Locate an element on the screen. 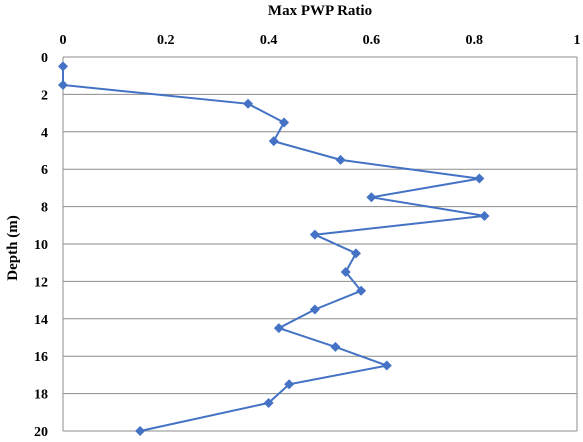 The width and height of the screenshot is (583, 442). y-tick-label: 20 is located at coordinates (41, 432).